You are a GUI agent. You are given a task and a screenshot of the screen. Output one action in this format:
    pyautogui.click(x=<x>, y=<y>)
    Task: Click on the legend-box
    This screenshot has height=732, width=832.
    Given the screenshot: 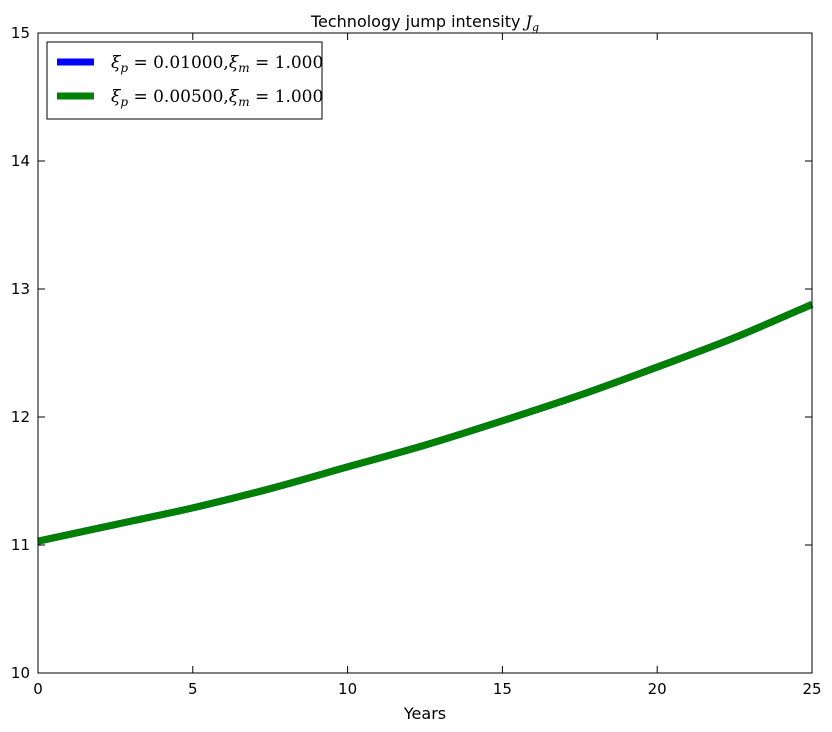 What is the action you would take?
    pyautogui.click(x=184, y=80)
    